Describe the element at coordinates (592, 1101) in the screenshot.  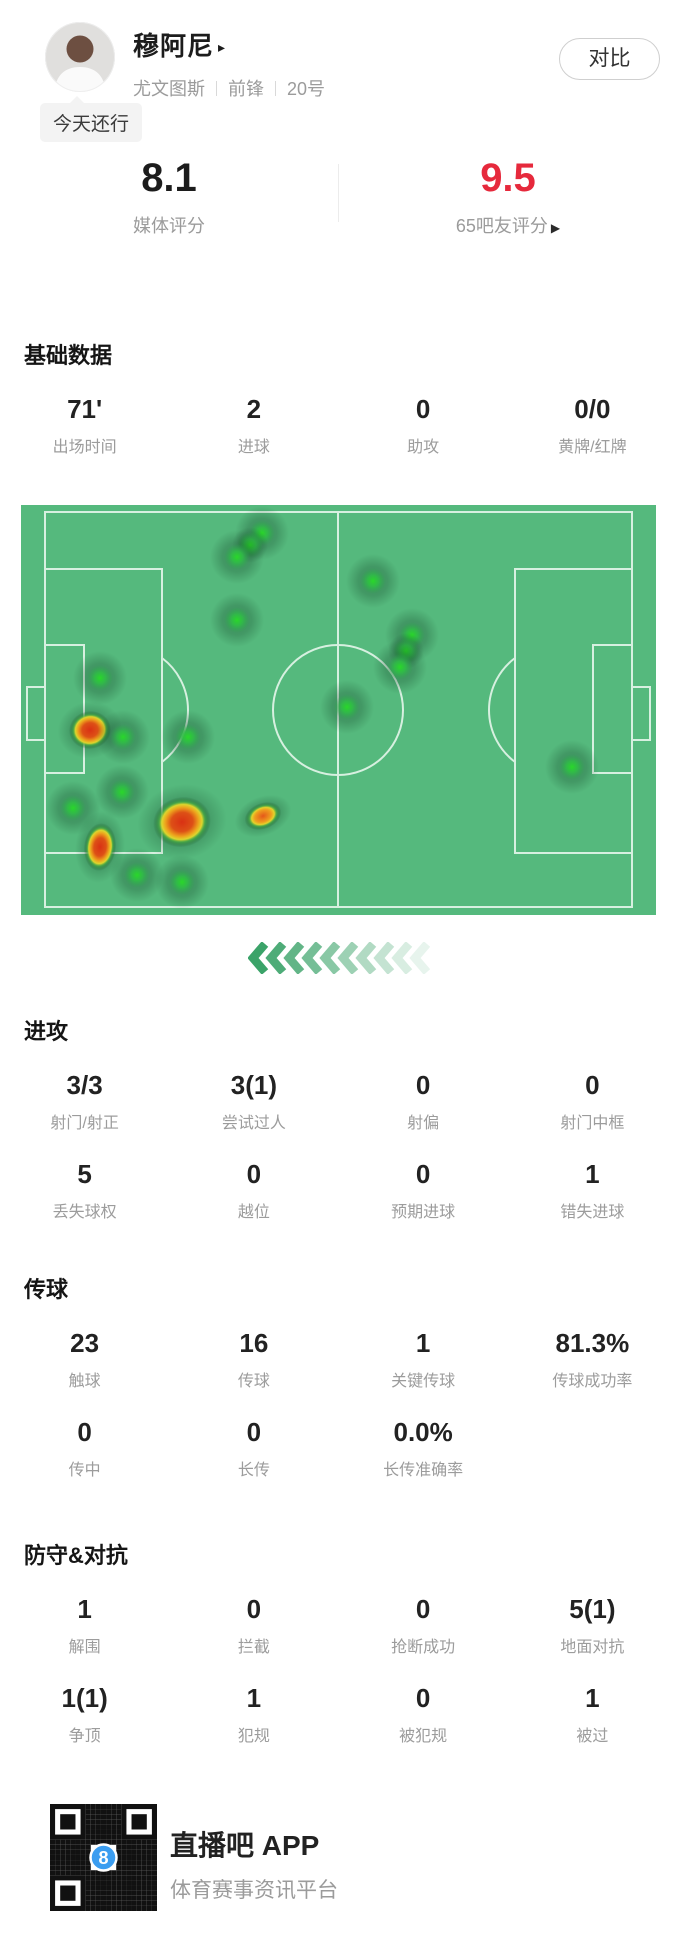
I see `stat-woodwork: 0 射门中框` at that location.